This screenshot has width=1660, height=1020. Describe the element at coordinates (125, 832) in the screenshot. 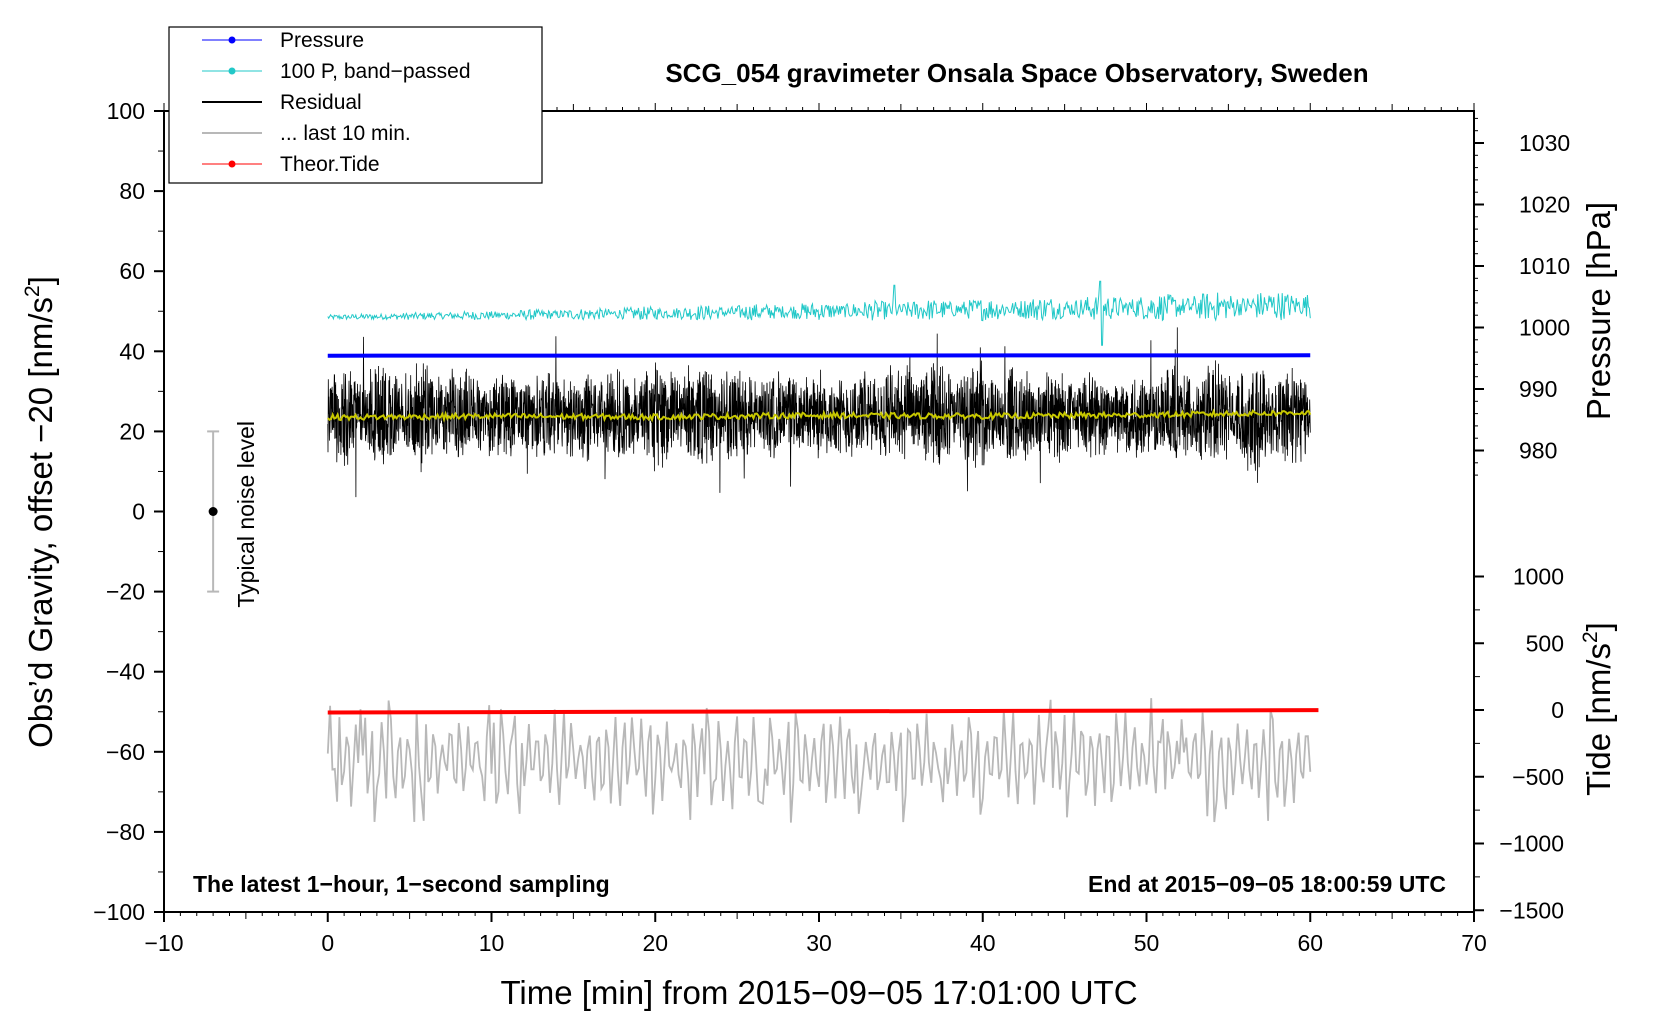

I see `y-tick-label: −80` at that location.